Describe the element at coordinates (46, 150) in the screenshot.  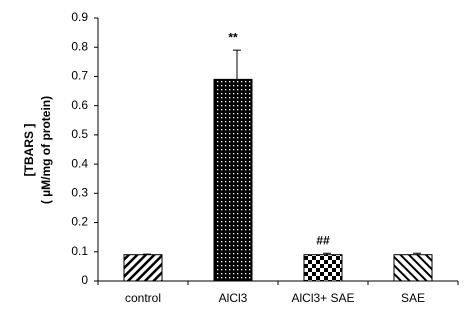
I see `y-axis-label: ( µM/mg of protein)` at that location.